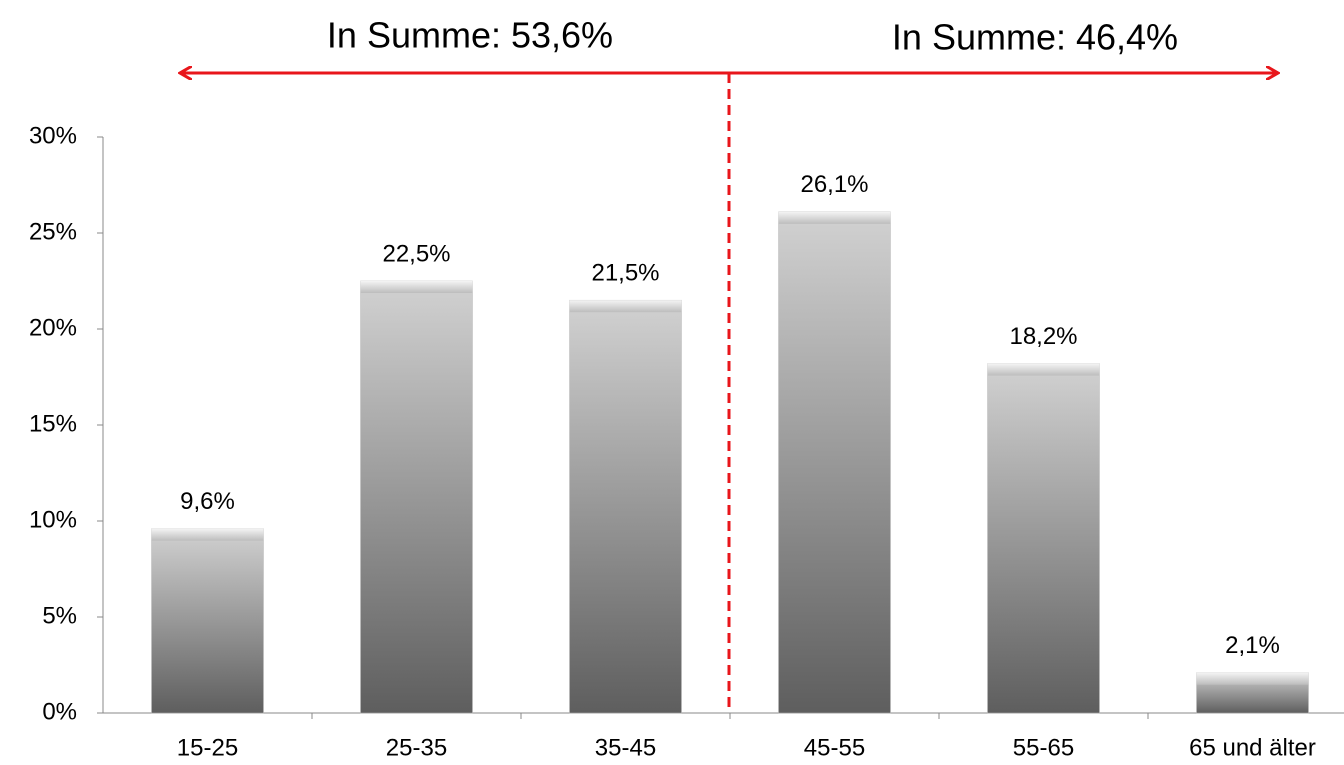  Describe the element at coordinates (834, 184) in the screenshot. I see `value-label: 26,1%` at that location.